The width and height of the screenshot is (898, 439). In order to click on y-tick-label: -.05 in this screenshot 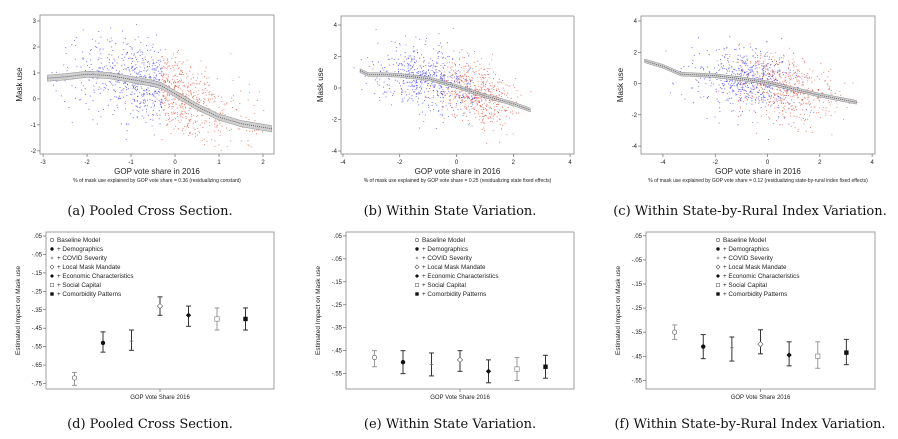, I will do `click(637, 261)`.